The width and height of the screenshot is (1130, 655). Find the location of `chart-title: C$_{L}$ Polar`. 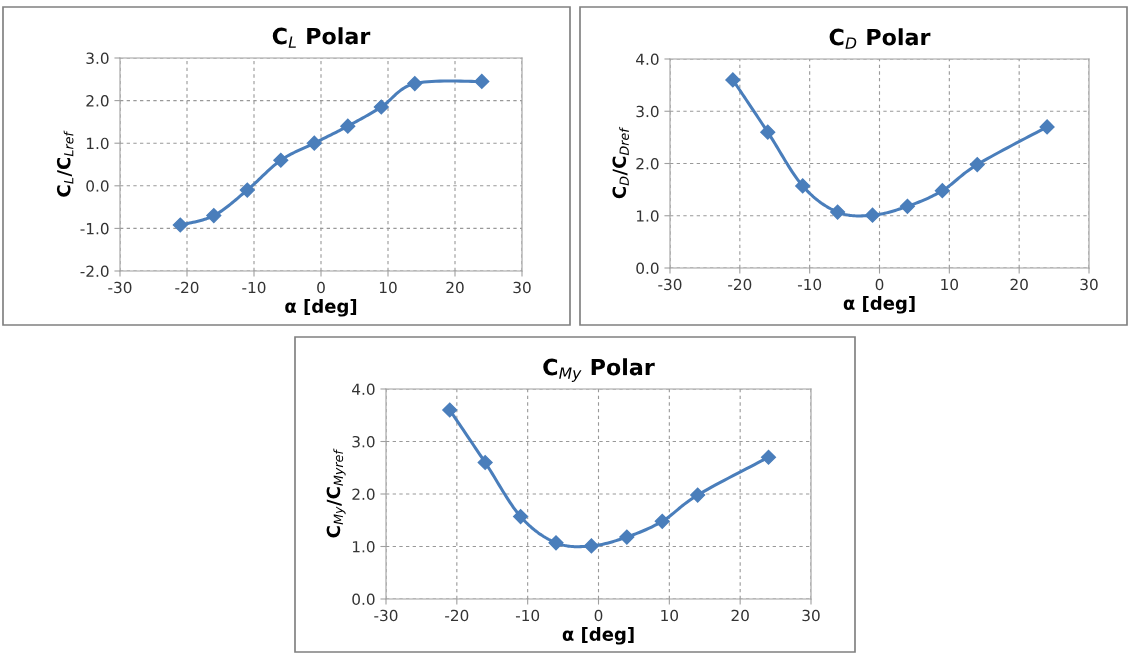

chart-title: C$_{L}$ Polar is located at coordinates (321, 37).